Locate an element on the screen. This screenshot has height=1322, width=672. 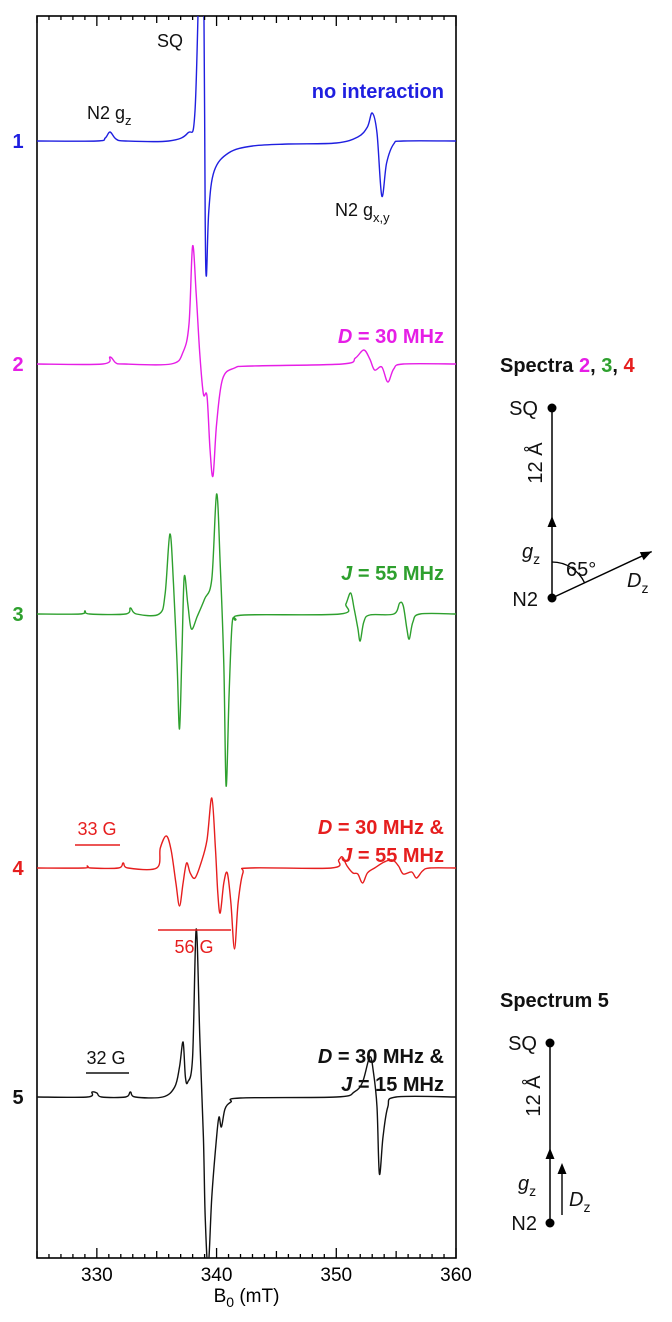
x-tick-label: 350 is located at coordinates (336, 1275).